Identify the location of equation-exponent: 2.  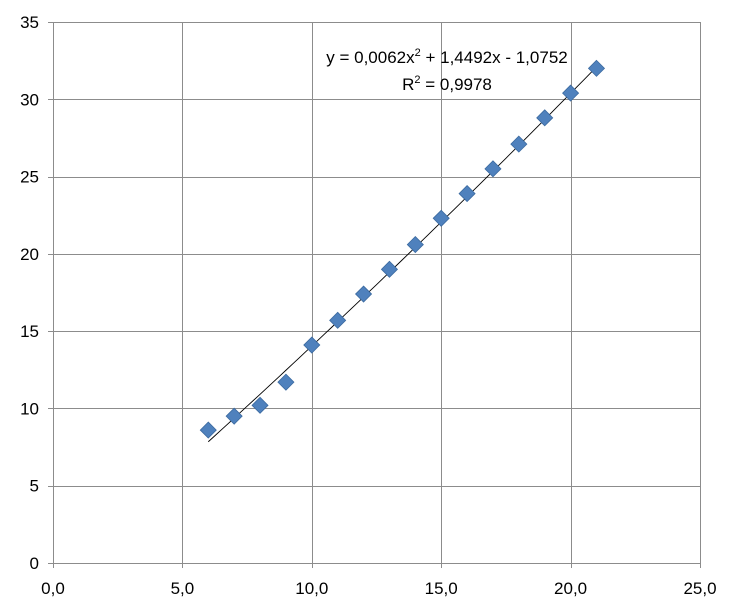
(418, 53).